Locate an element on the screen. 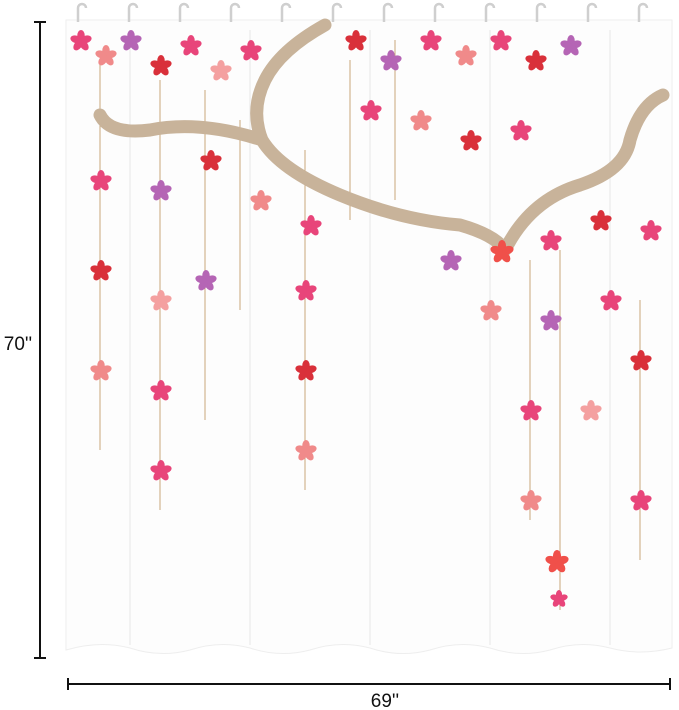 The width and height of the screenshot is (679, 710). height-label: 70'' is located at coordinates (18, 344).